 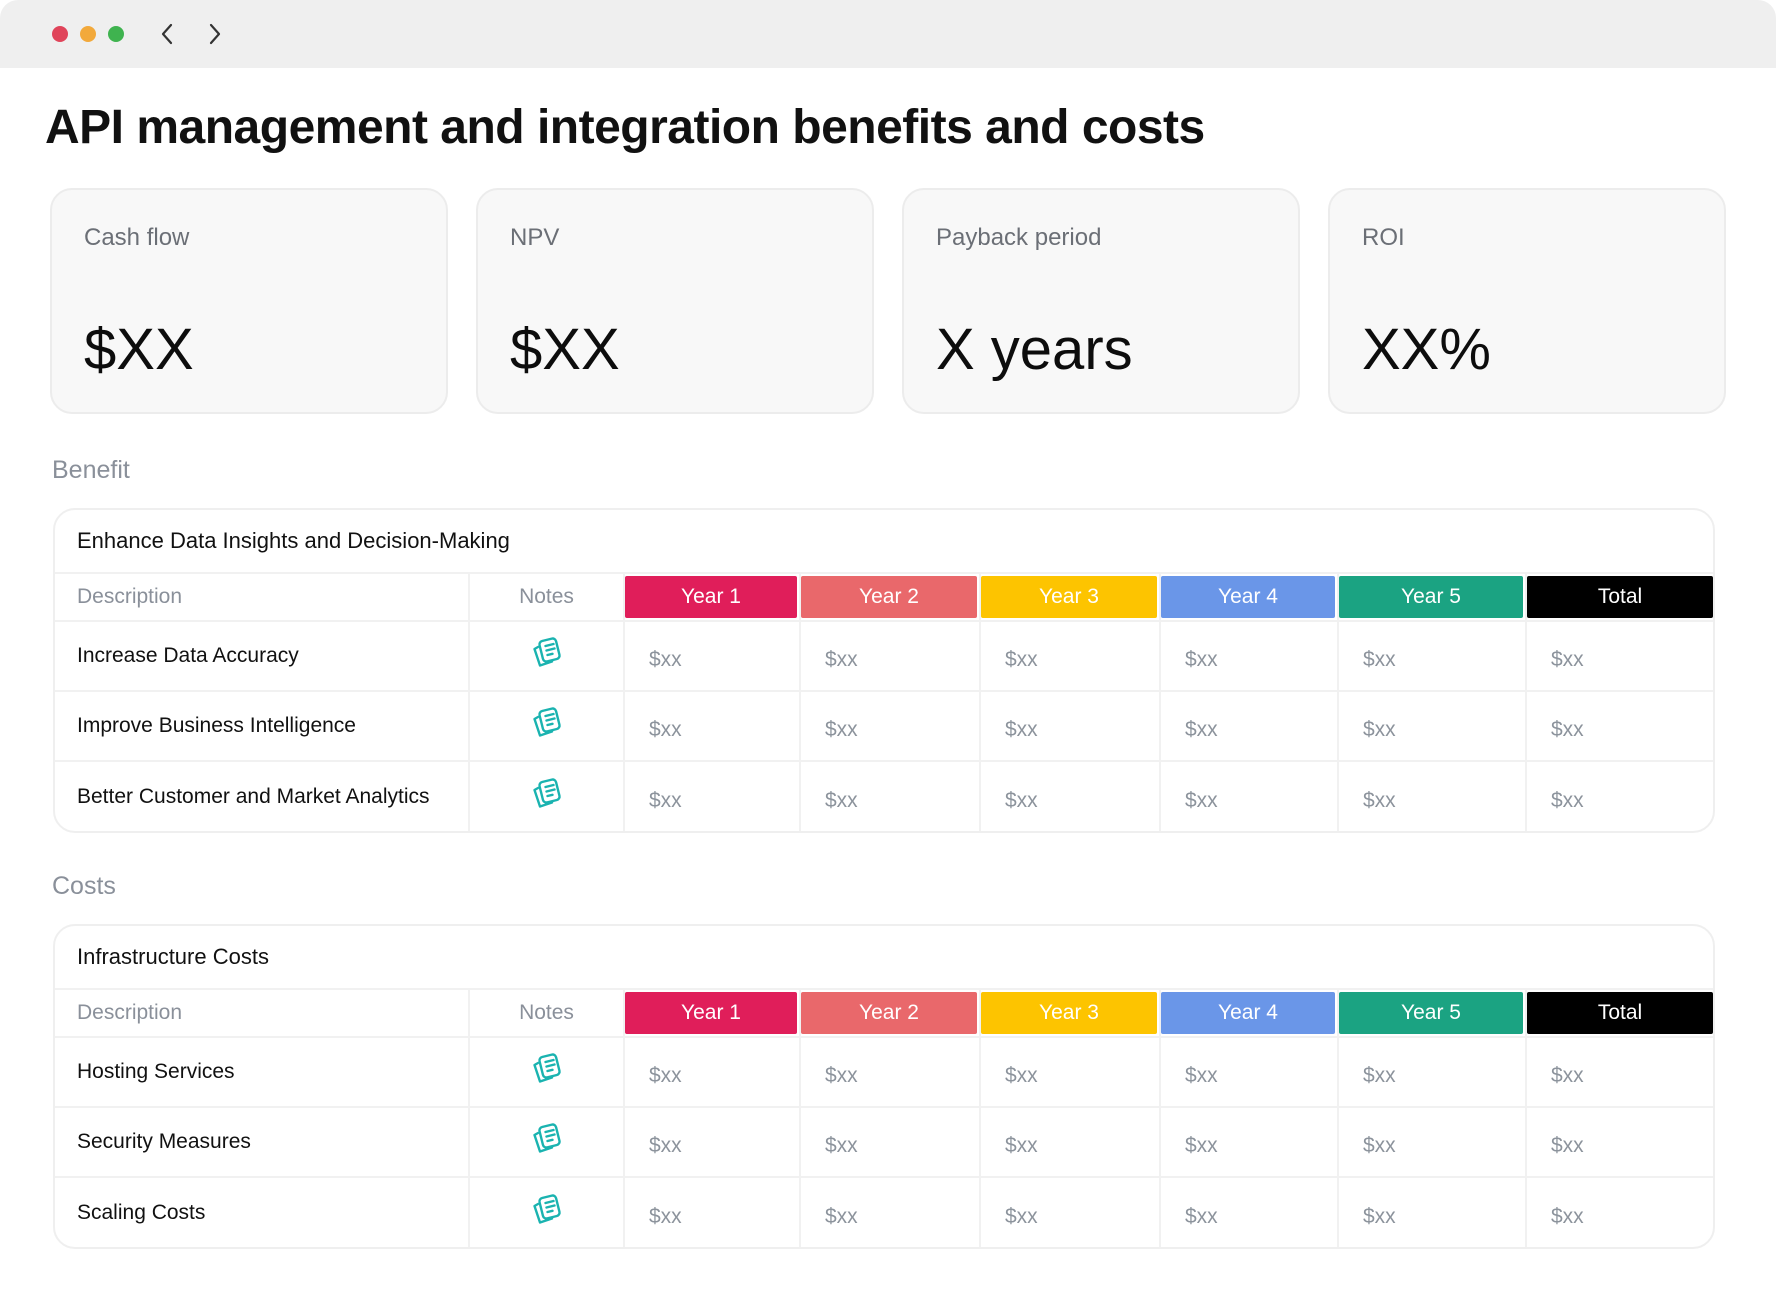 What do you see at coordinates (262, 656) in the screenshot?
I see `row-description: Increase Data Accuracy` at bounding box center [262, 656].